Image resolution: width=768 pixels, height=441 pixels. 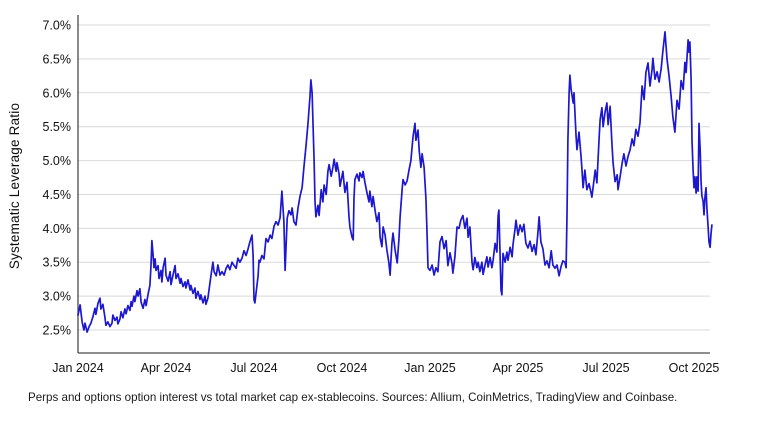 I want to click on x-tick-label: Oct 2025, so click(x=694, y=368).